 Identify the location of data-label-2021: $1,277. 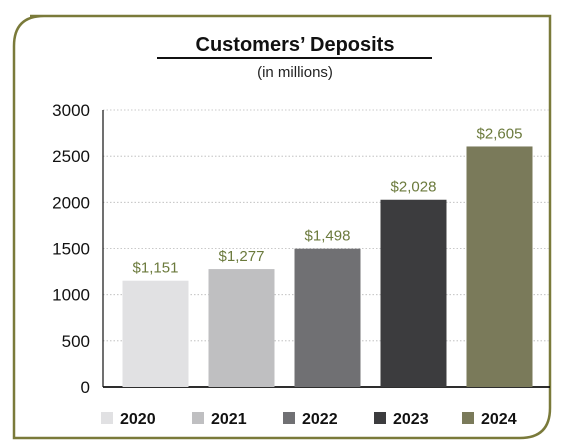
(242, 256).